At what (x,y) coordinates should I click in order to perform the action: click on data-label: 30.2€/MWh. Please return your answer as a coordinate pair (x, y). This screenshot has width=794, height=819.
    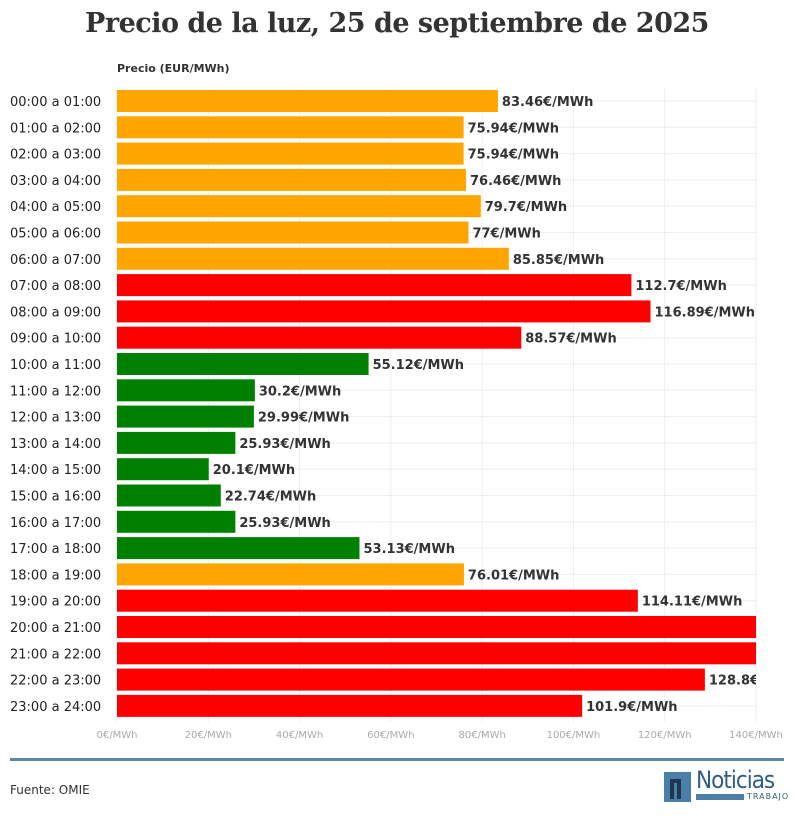
    Looking at the image, I should click on (300, 391).